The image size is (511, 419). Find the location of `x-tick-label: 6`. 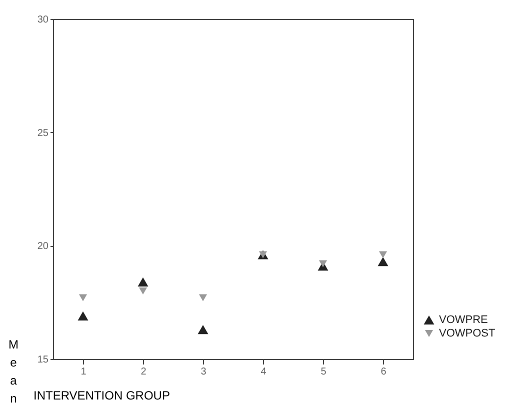

x-tick-label: 6 is located at coordinates (383, 372).